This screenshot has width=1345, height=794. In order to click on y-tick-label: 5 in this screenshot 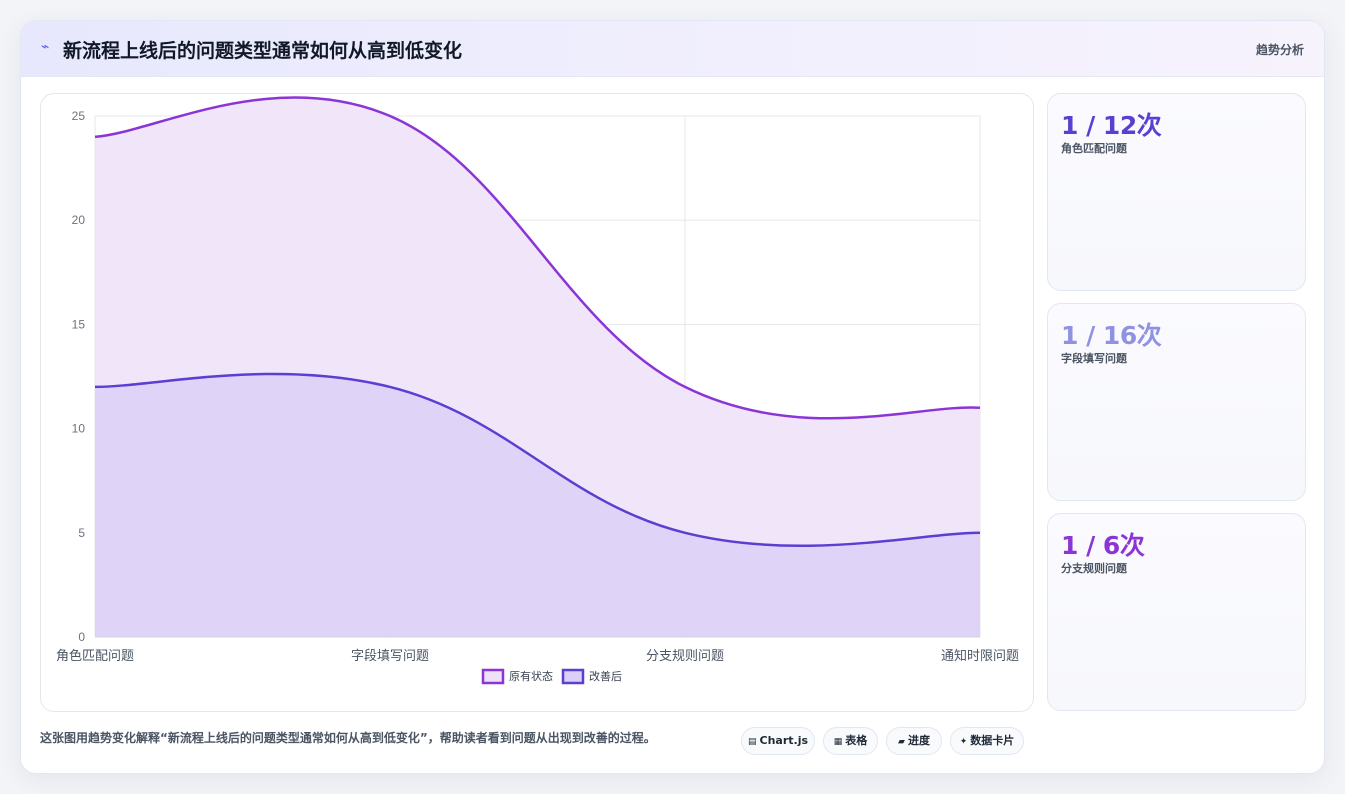, I will do `click(81, 533)`.